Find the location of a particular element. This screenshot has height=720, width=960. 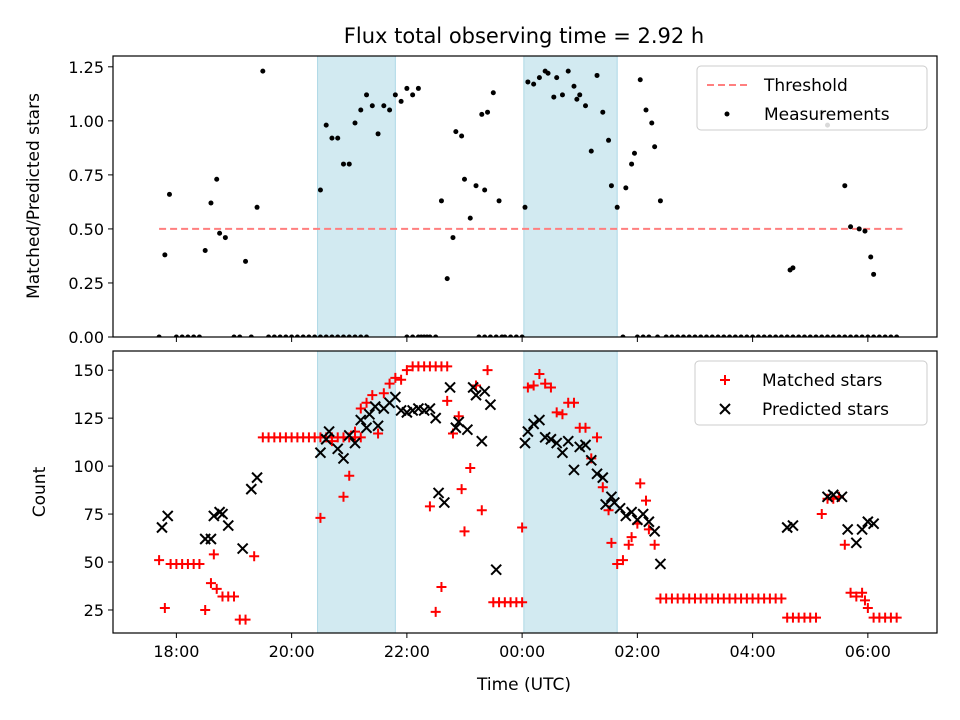

y-tick-label: 100 is located at coordinates (88, 466).